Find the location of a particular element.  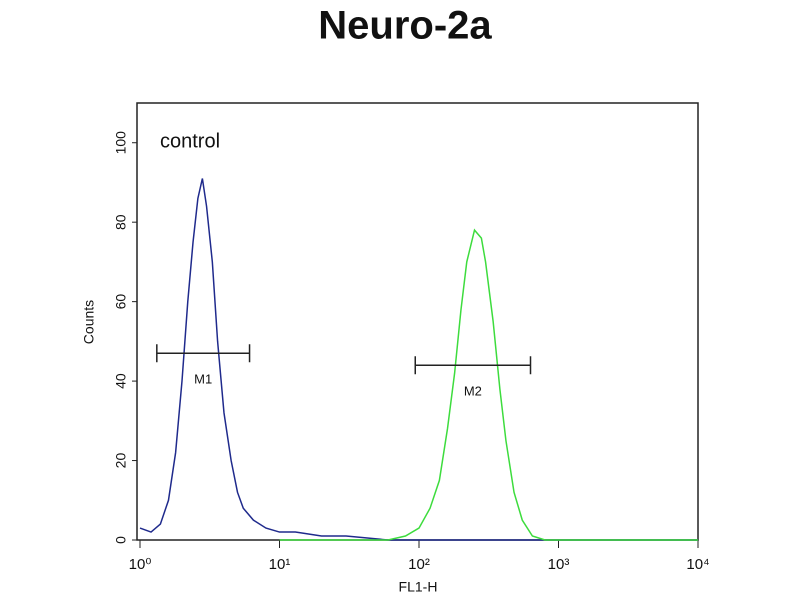

x-tick-label: 10⁴ is located at coordinates (697, 564).